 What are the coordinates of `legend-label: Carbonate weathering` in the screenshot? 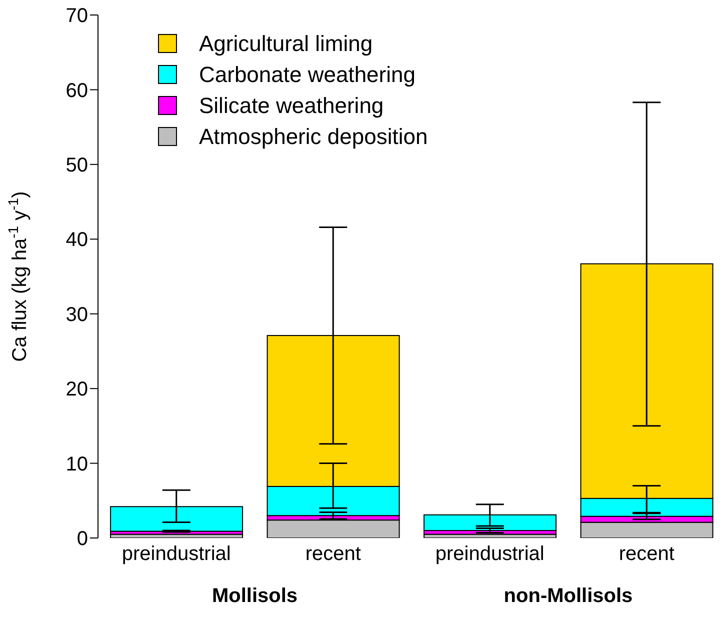 It's located at (307, 75).